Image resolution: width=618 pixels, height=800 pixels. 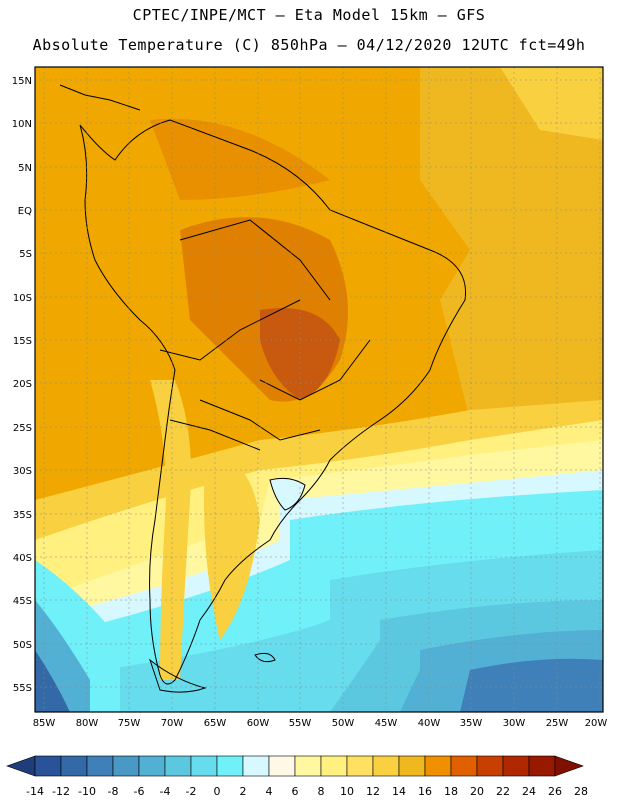 I want to click on map-title-line-1: CPTEC/INPE/MCT – Eta Model 15km – GFS, so click(x=309, y=15).